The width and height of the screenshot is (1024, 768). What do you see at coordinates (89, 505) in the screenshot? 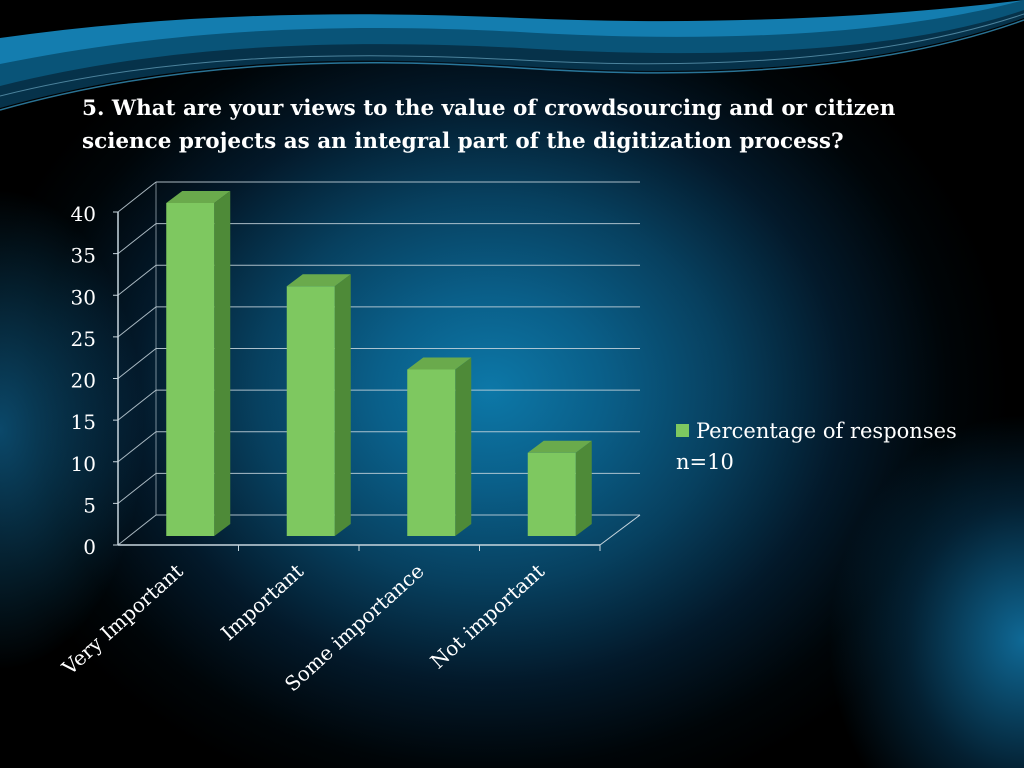
I see `y-tick-label: 5` at bounding box center [89, 505].